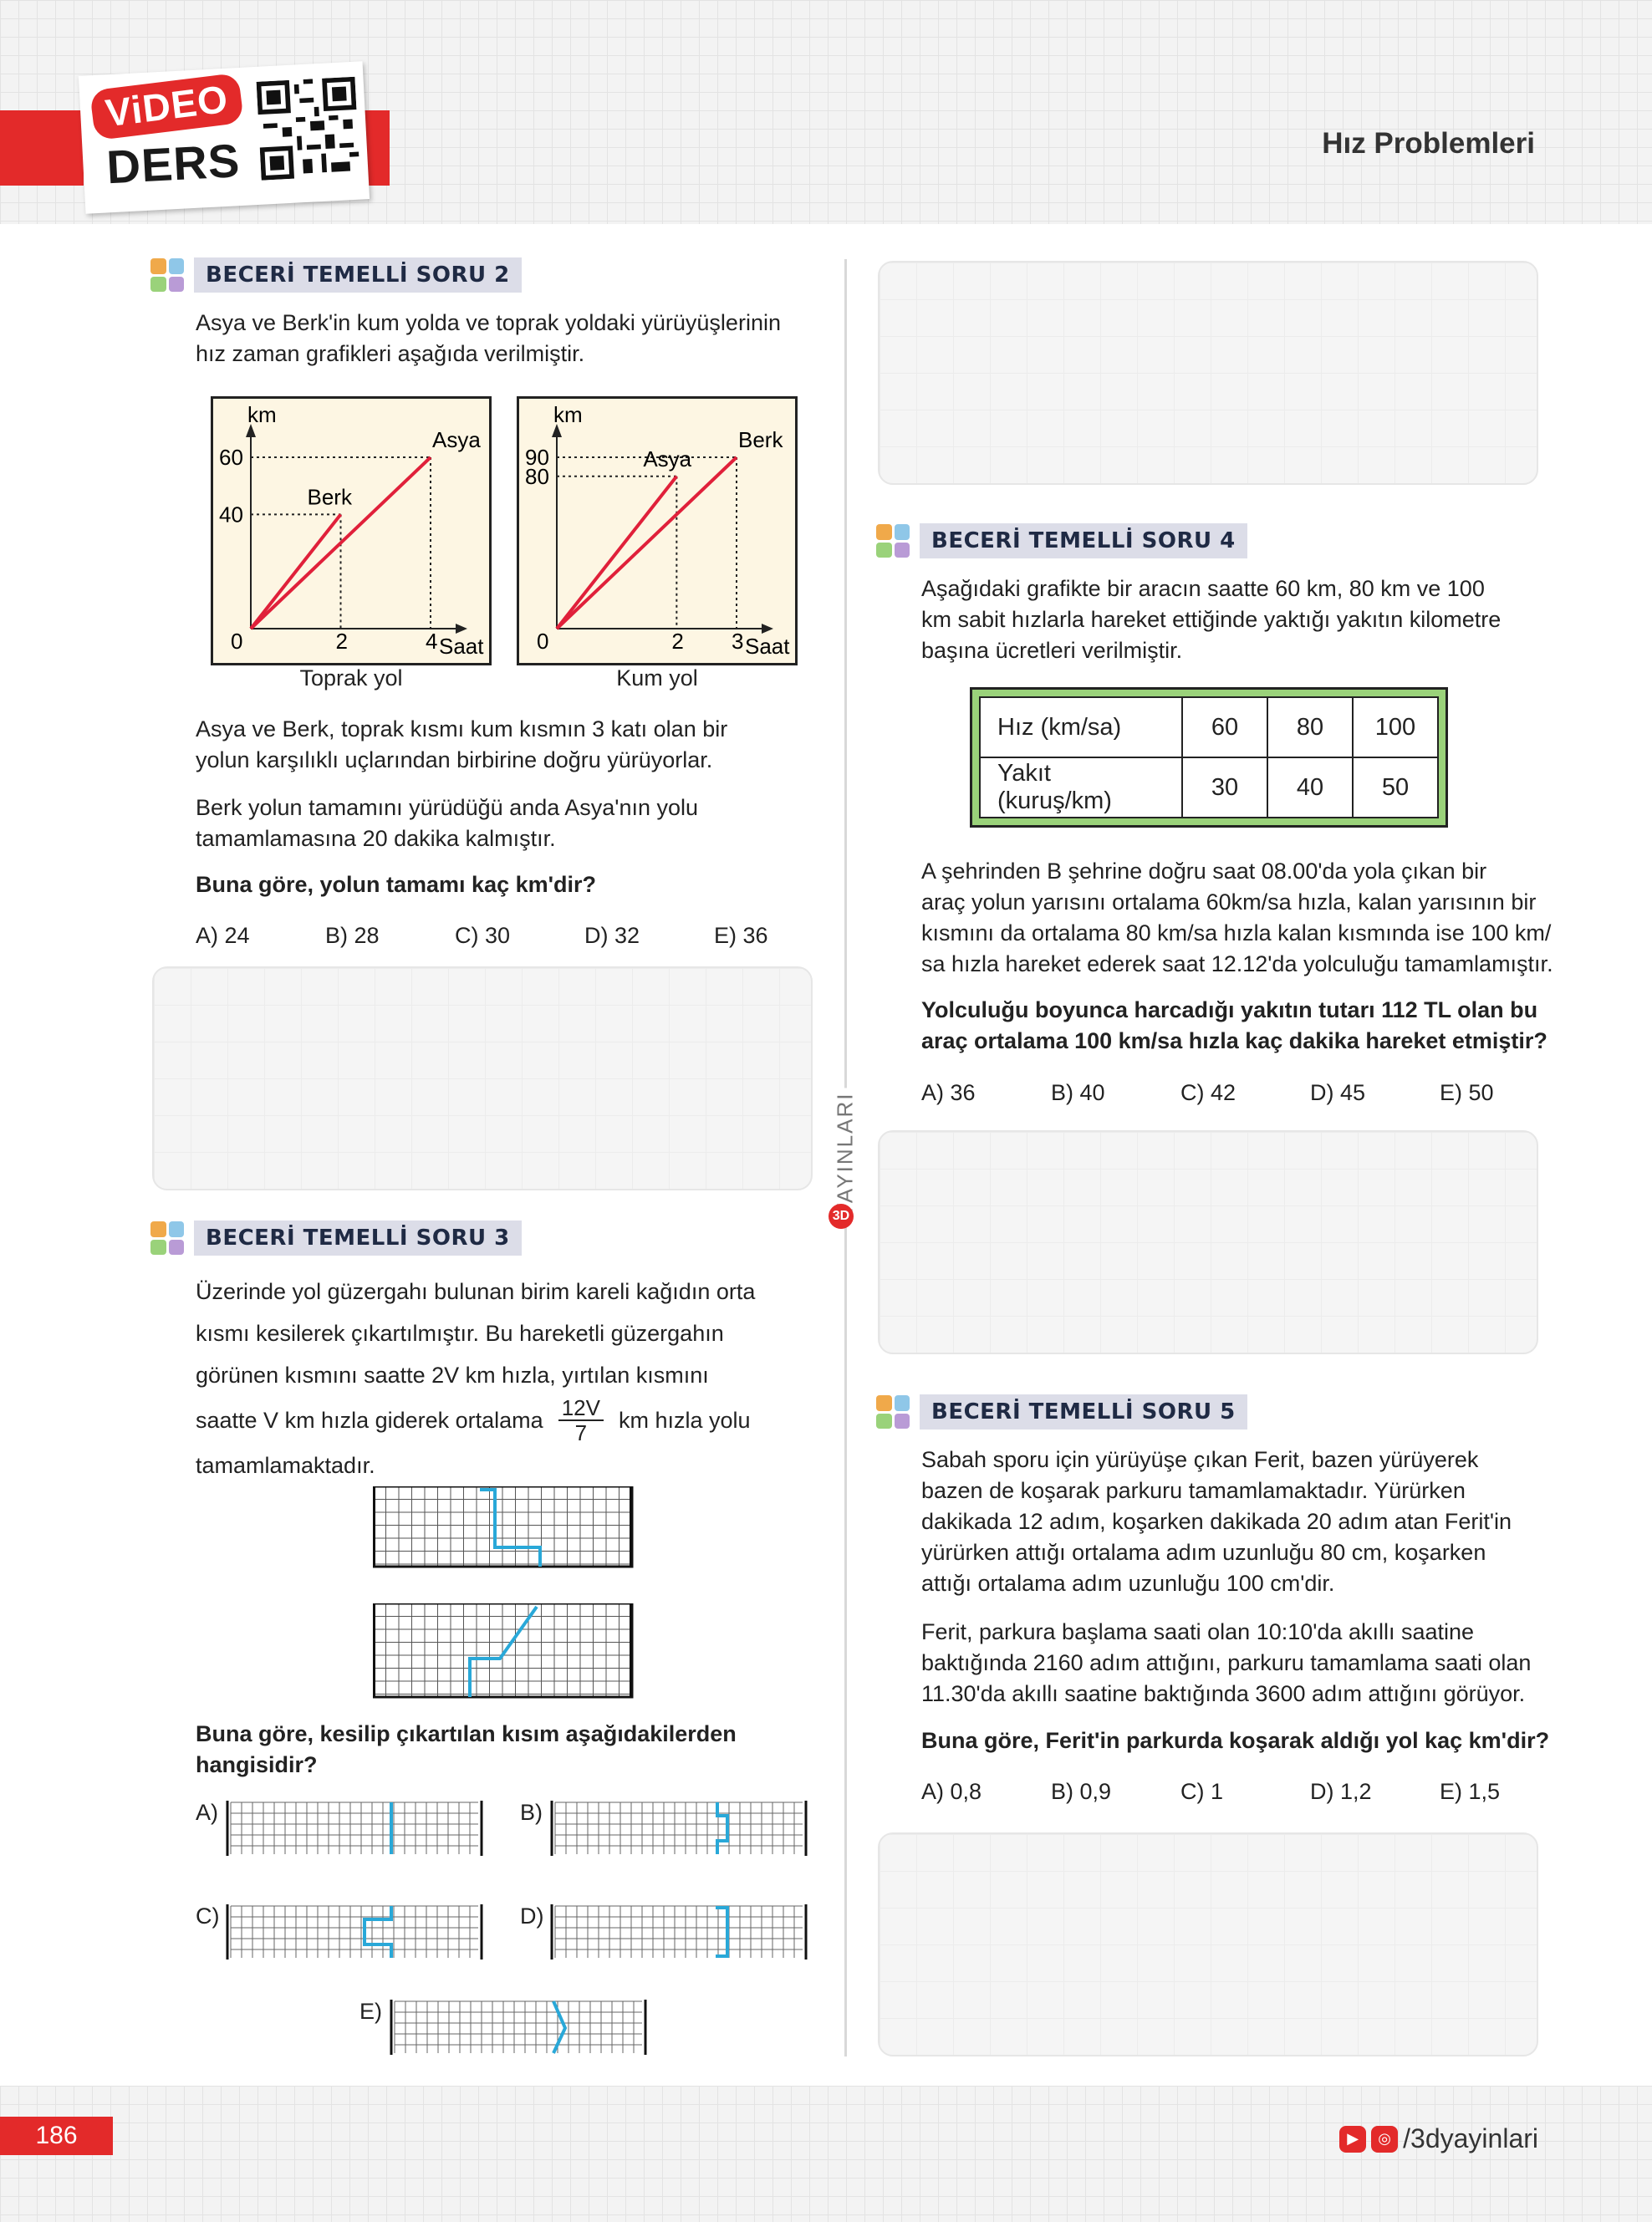 This screenshot has height=2222, width=1652. Describe the element at coordinates (581, 1432) in the screenshot. I see `q3-fraction-denominator: 7` at that location.